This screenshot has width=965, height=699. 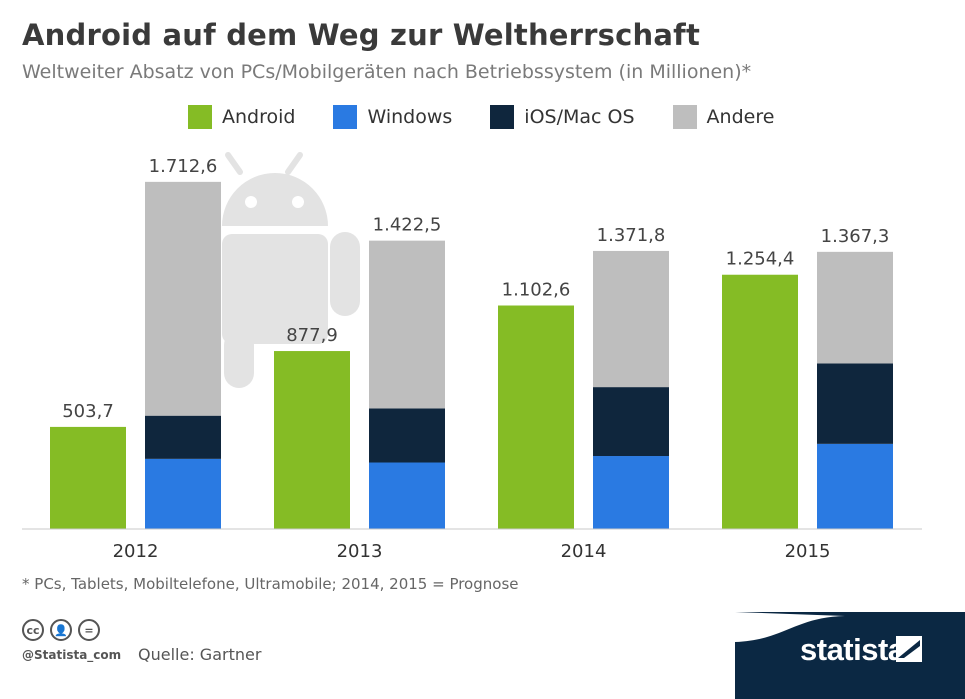 I want to click on bar-windows-2012, so click(x=183, y=493).